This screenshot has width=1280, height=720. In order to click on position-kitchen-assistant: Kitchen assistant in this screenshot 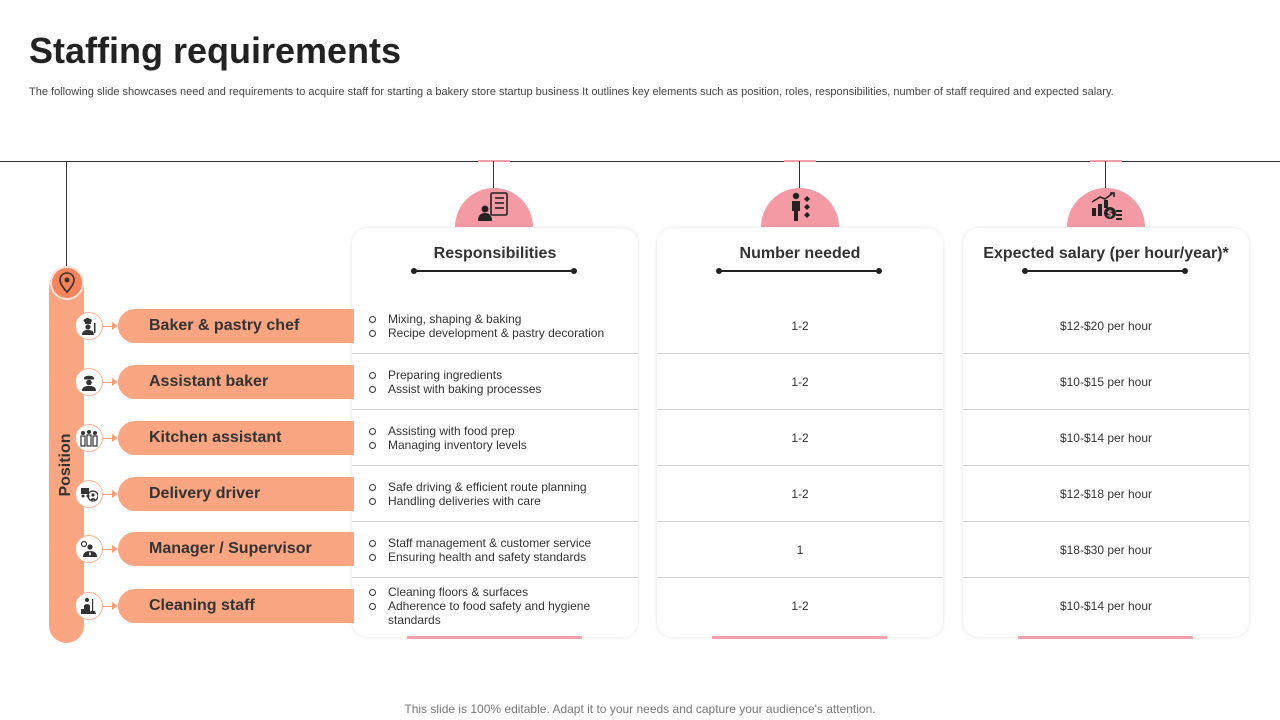, I will do `click(236, 438)`.